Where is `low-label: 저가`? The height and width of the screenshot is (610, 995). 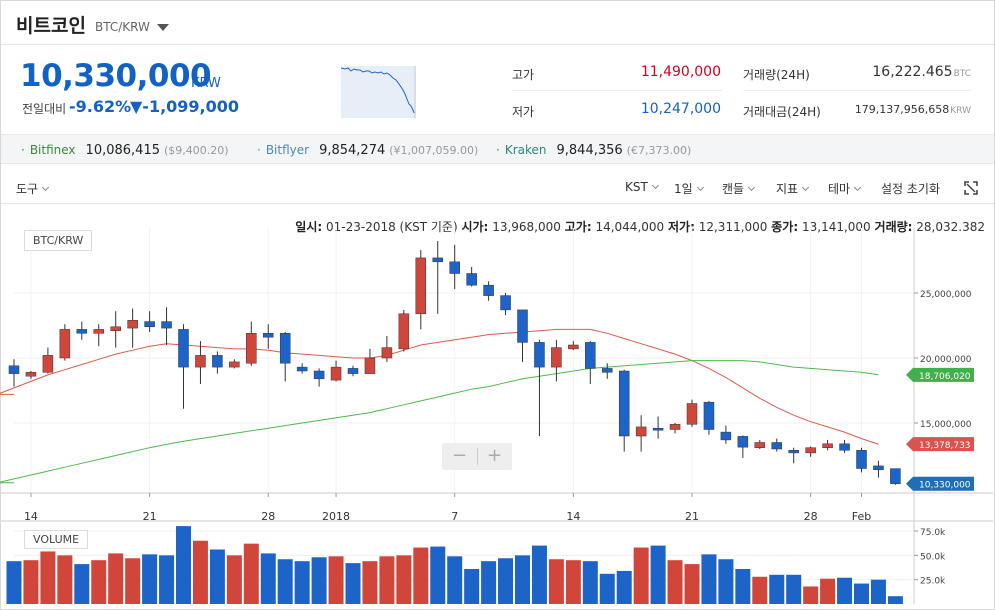
low-label: 저가 is located at coordinates (523, 112).